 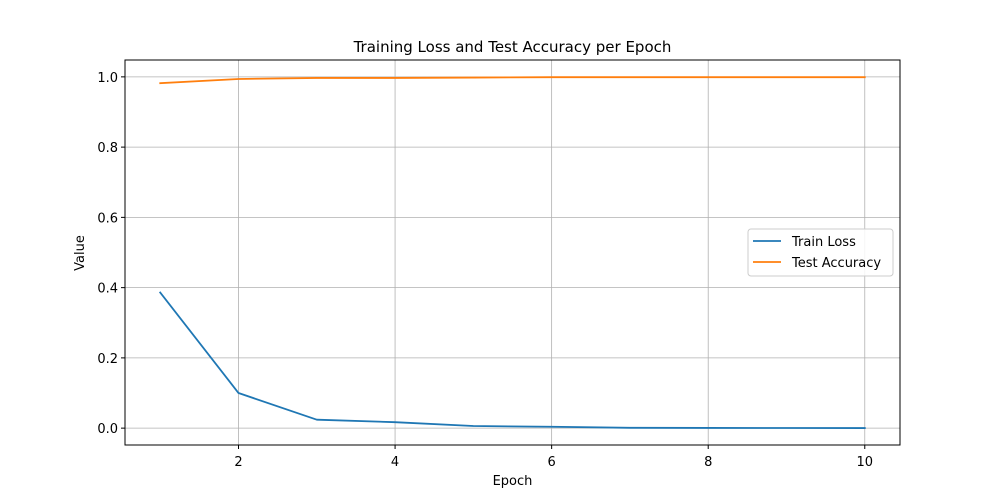 I want to click on y-tick-label: 0.8, so click(x=107, y=148).